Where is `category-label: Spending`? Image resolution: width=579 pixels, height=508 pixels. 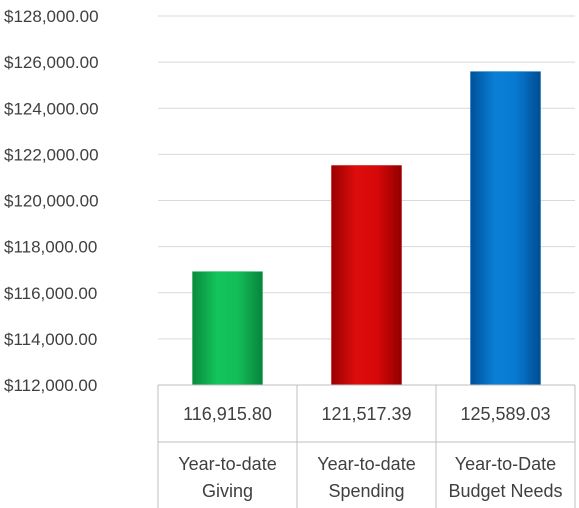
category-label: Spending is located at coordinates (366, 491).